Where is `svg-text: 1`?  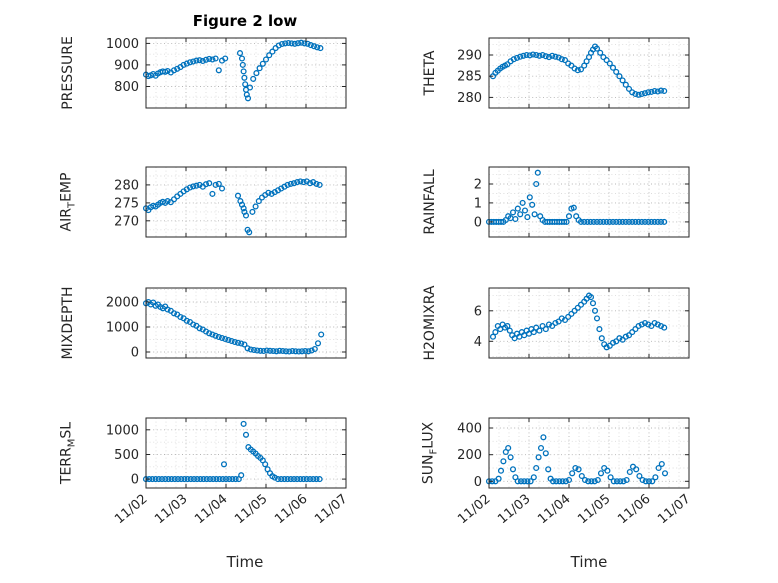 svg-text: 1 is located at coordinates (478, 203).